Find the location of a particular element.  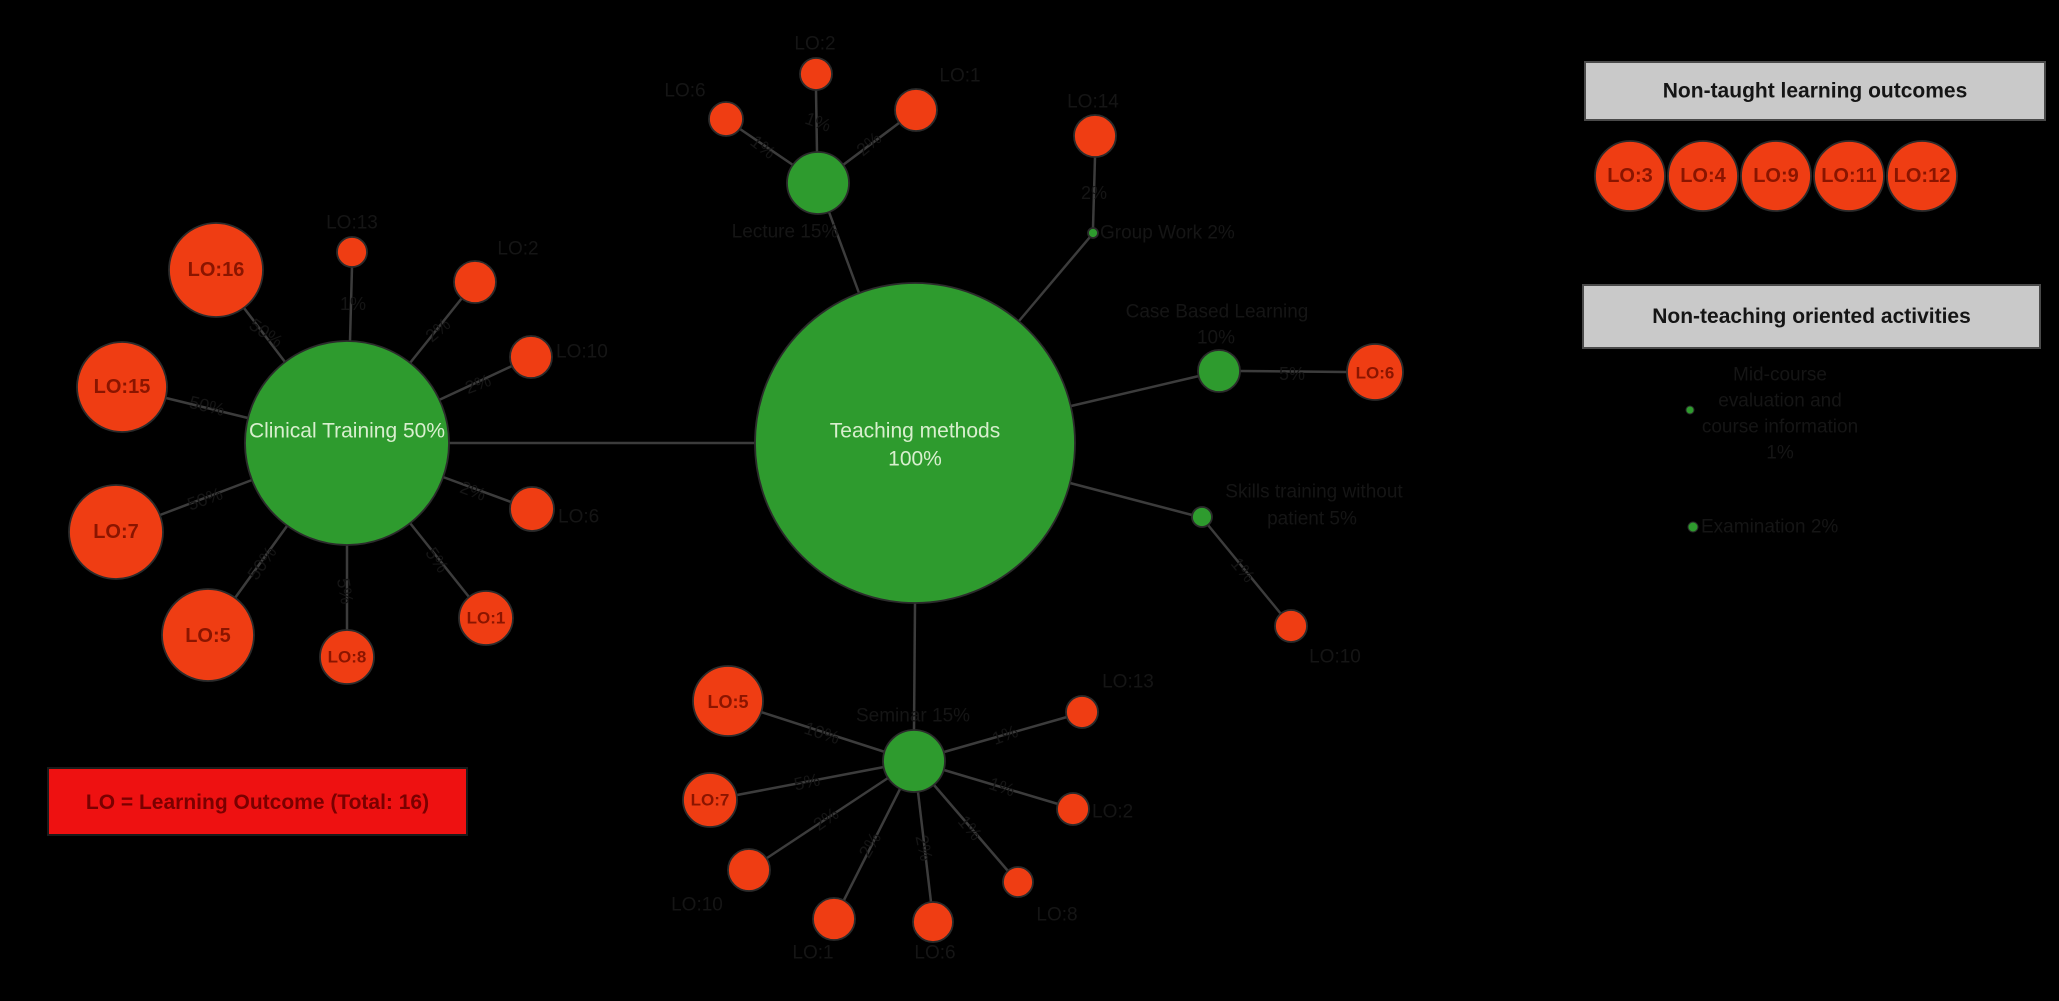

lo1-lecture-label: LO:1 is located at coordinates (959, 76).